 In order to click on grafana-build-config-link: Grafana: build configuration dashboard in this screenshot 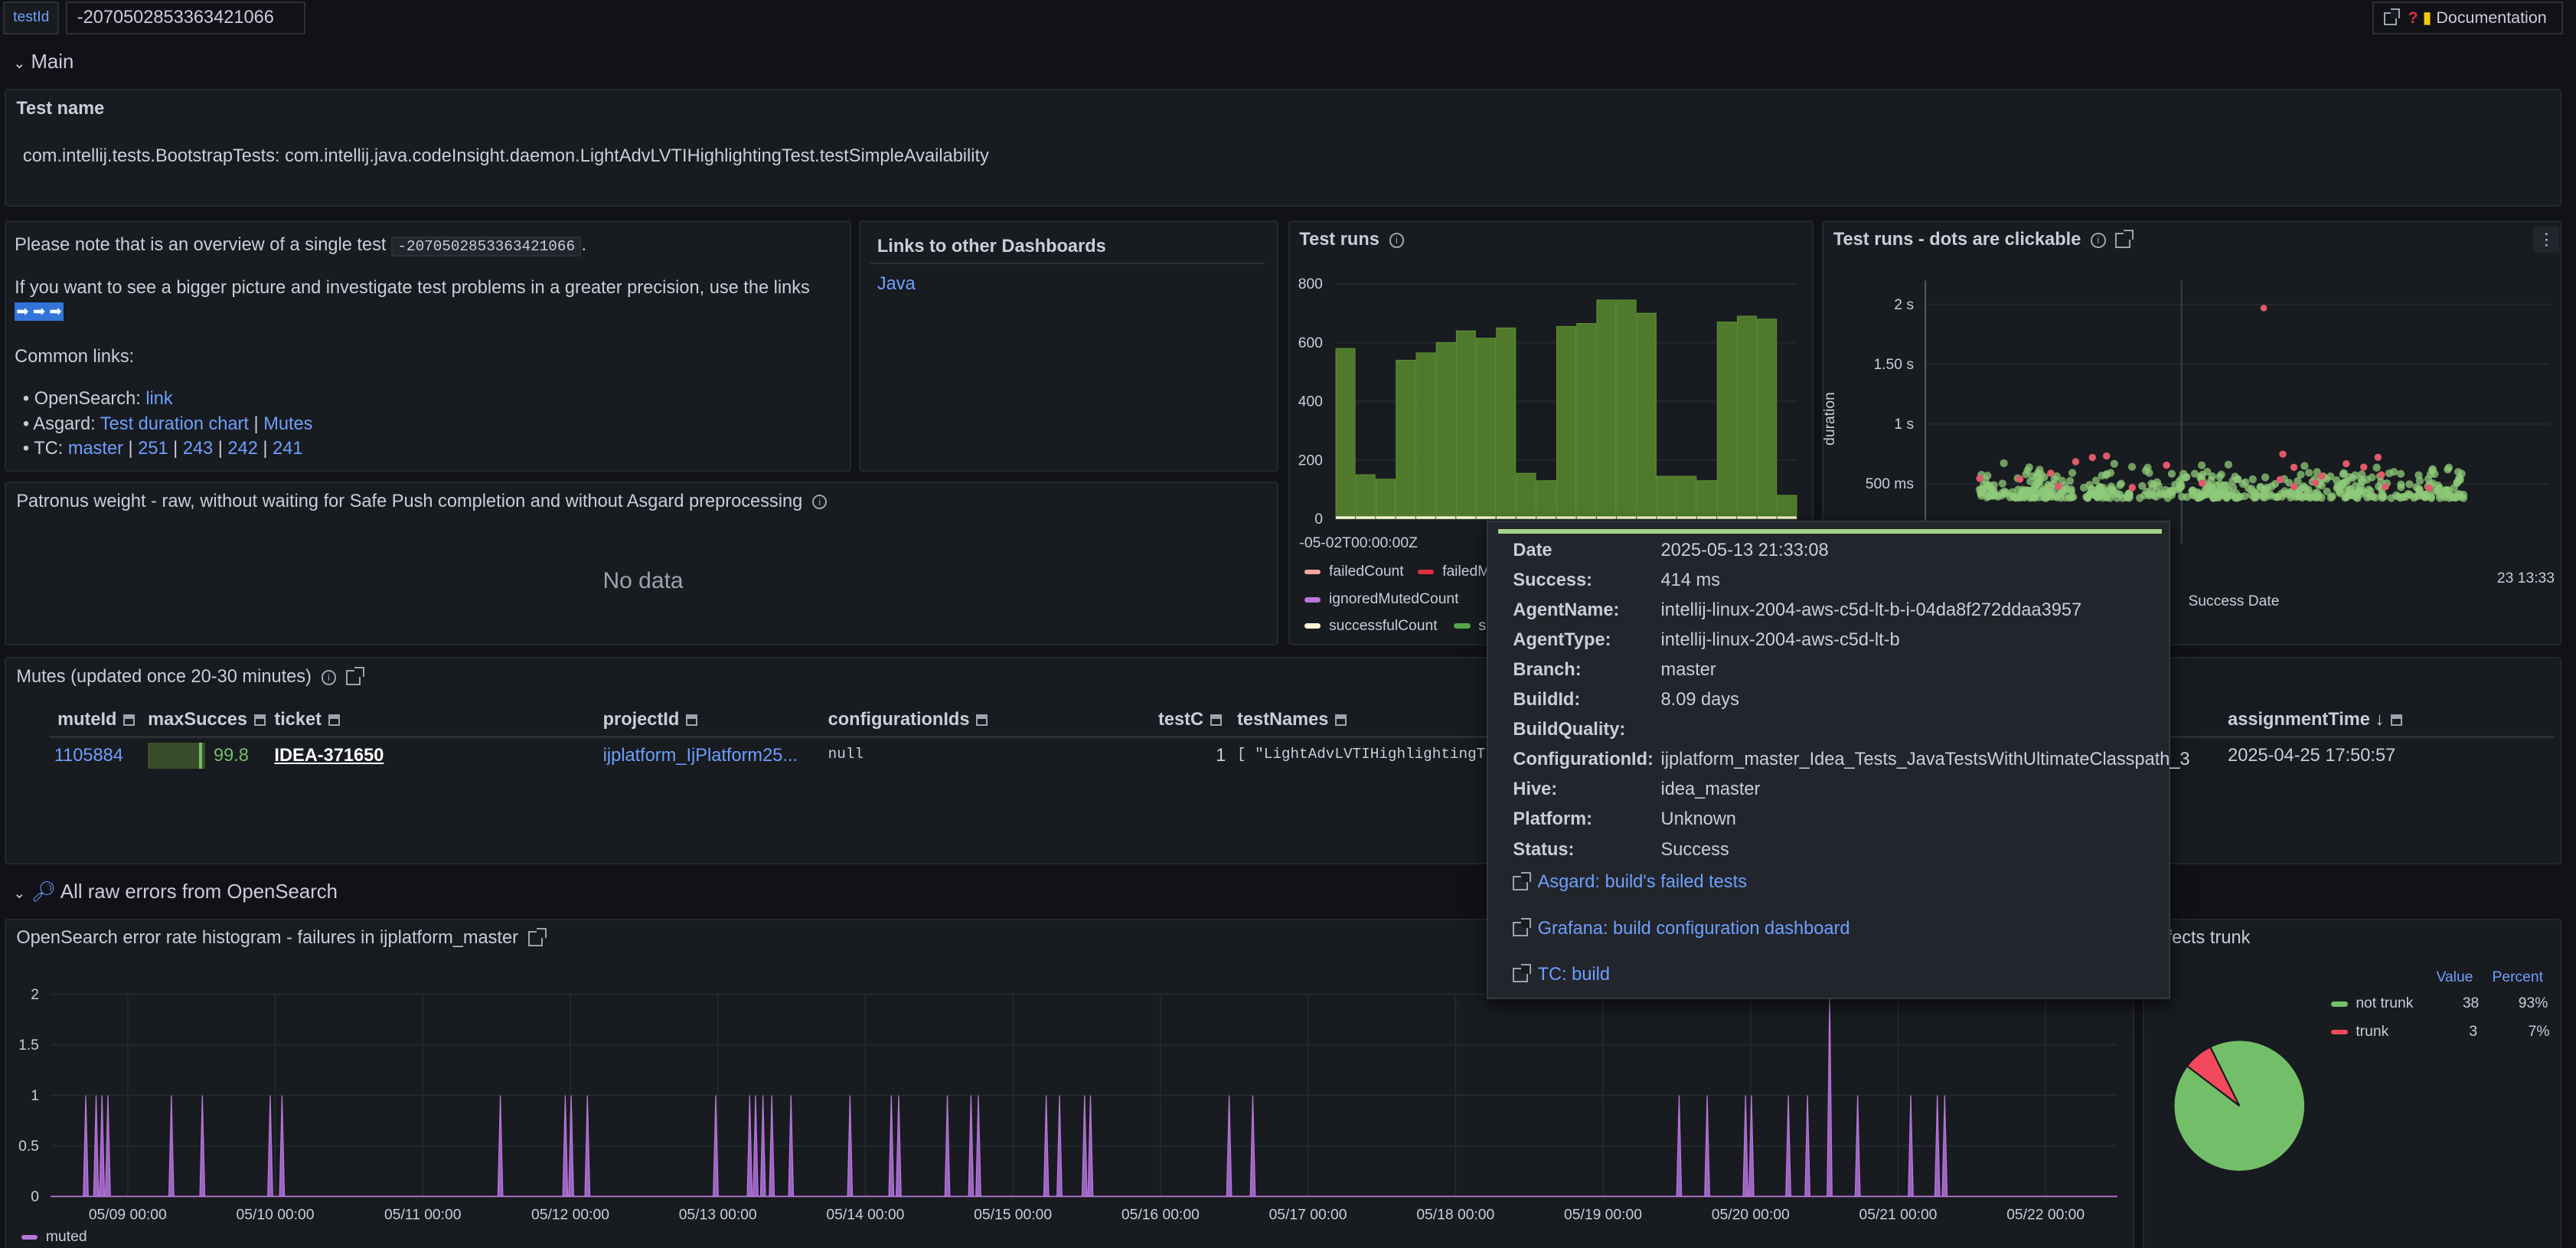, I will do `click(1682, 928)`.